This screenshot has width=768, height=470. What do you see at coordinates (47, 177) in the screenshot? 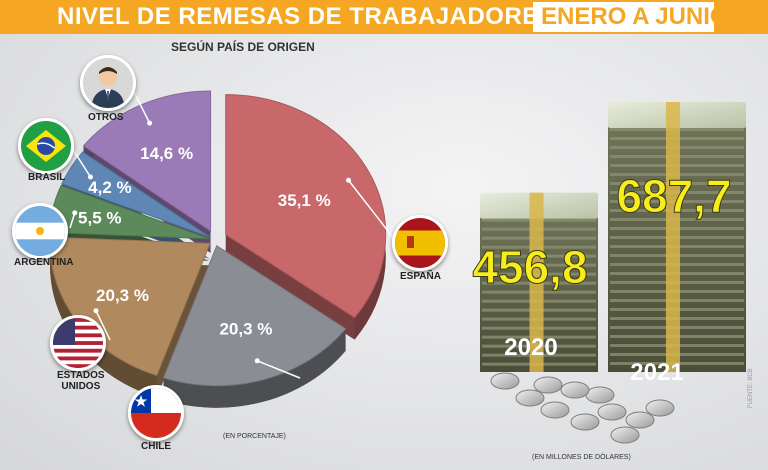
I see `label-brasil: BRASIL` at bounding box center [47, 177].